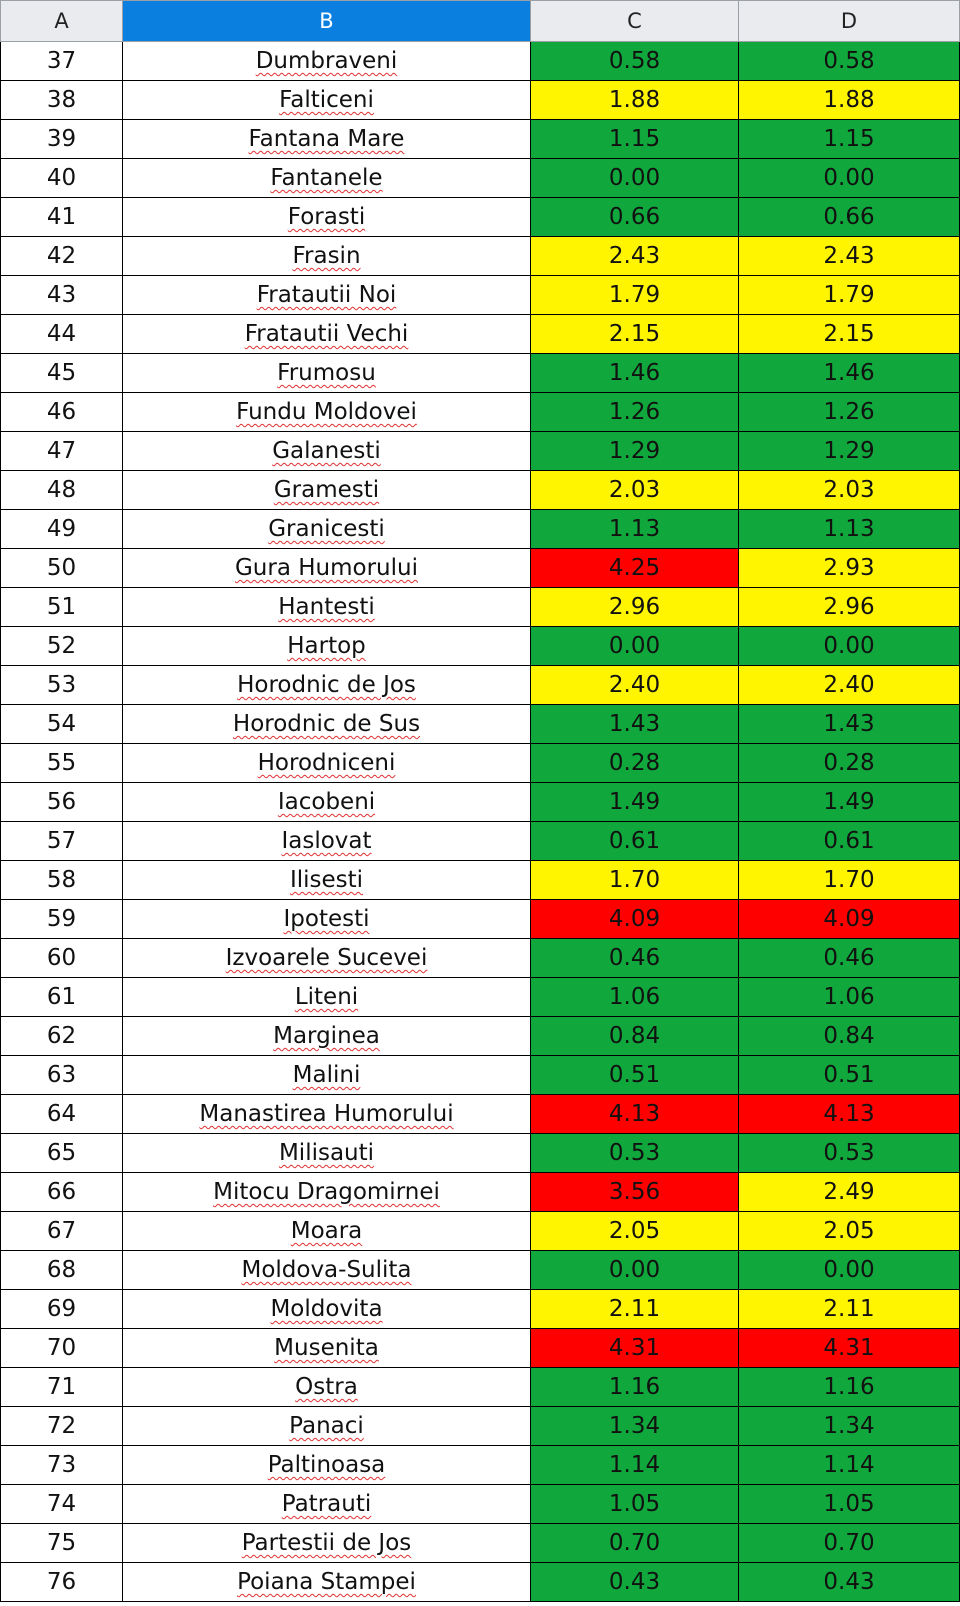  What do you see at coordinates (634, 685) in the screenshot?
I see `value-cell-c: 2.40` at bounding box center [634, 685].